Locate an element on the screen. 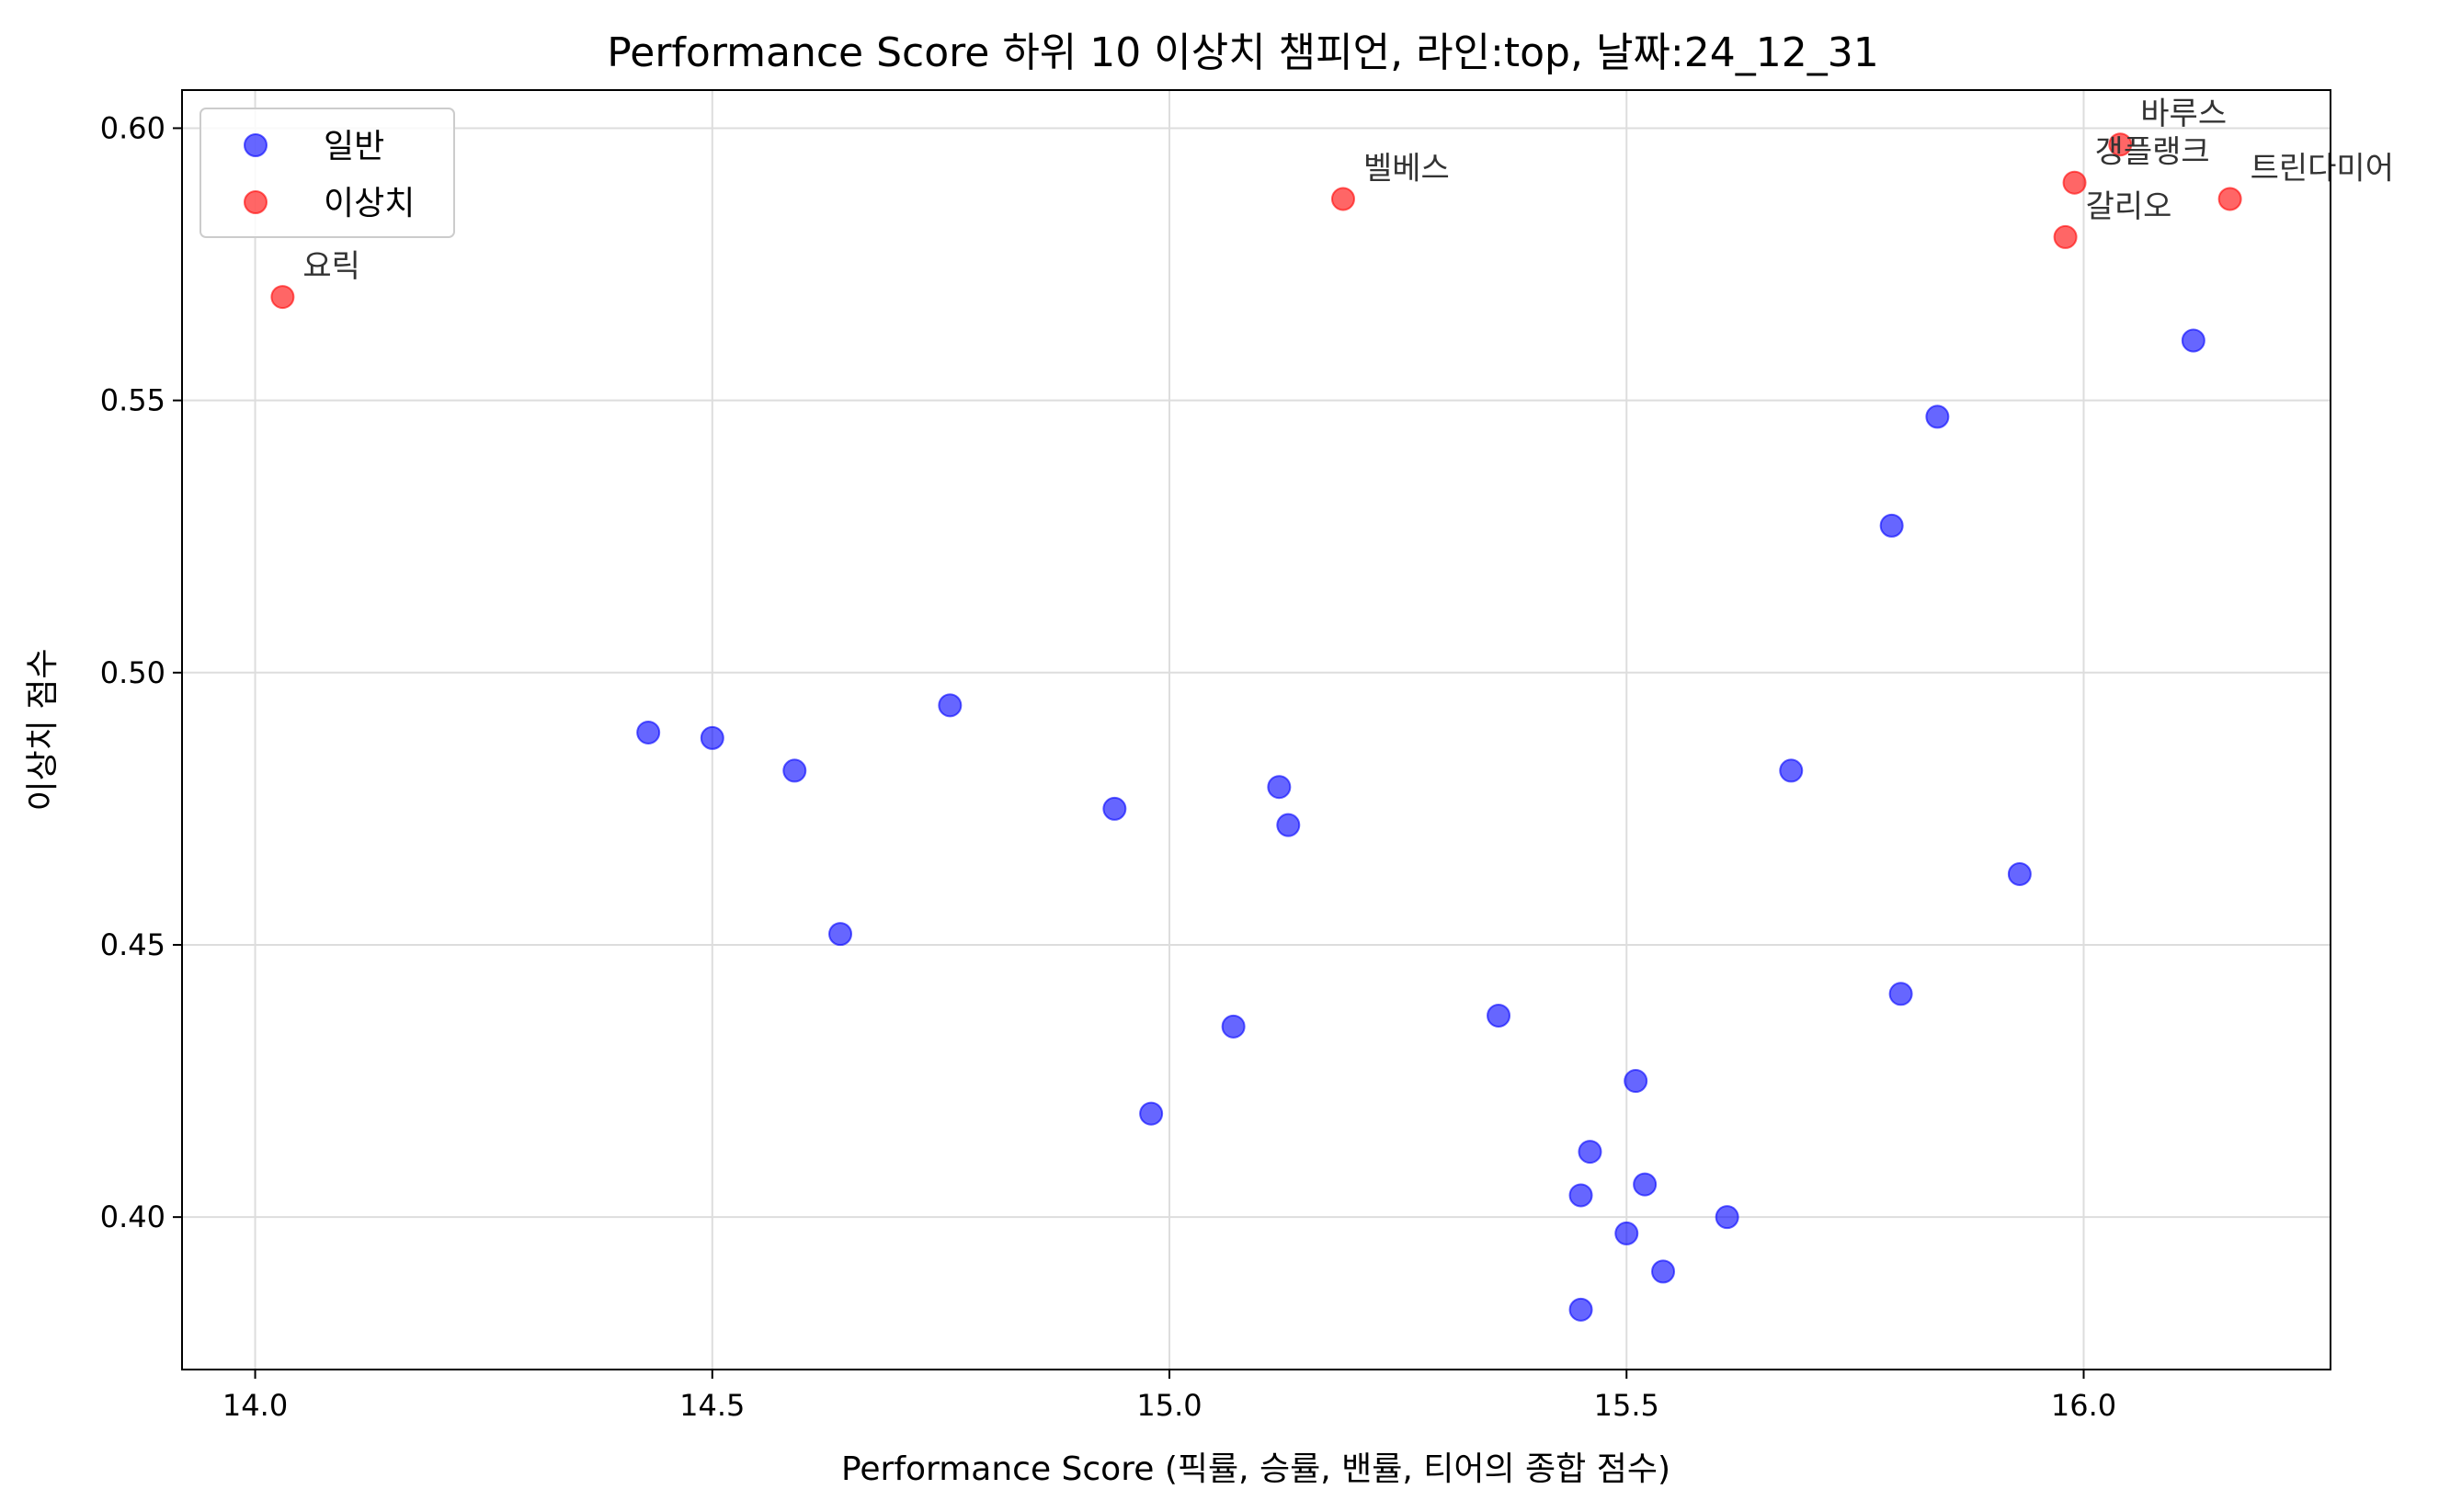 The image size is (2439, 1512). y-tick-label: 0.55 is located at coordinates (132, 400).